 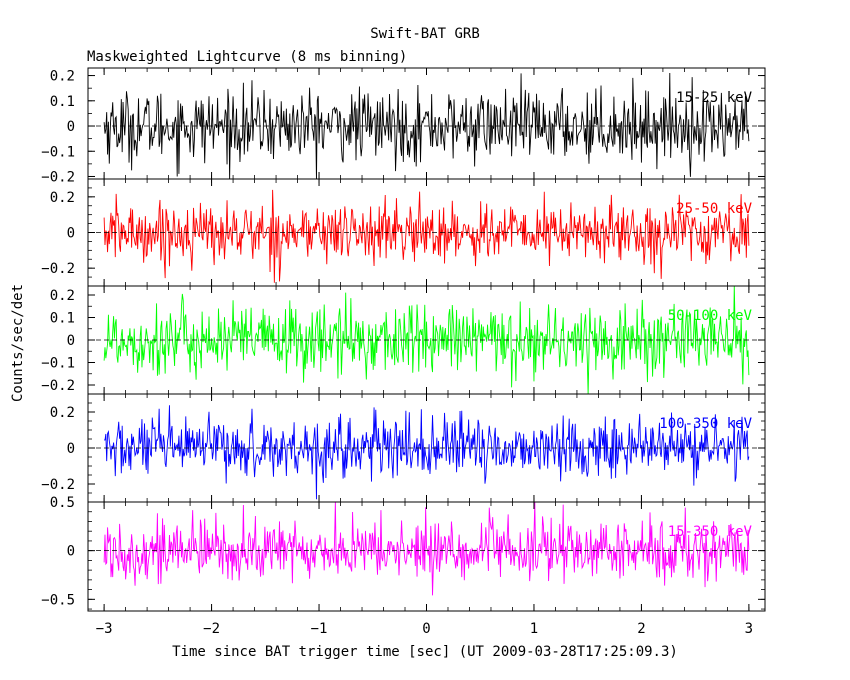 What do you see at coordinates (247, 57) in the screenshot?
I see `chart-subtitle: Maskweighted Lightcurve (8 ms binning)` at bounding box center [247, 57].